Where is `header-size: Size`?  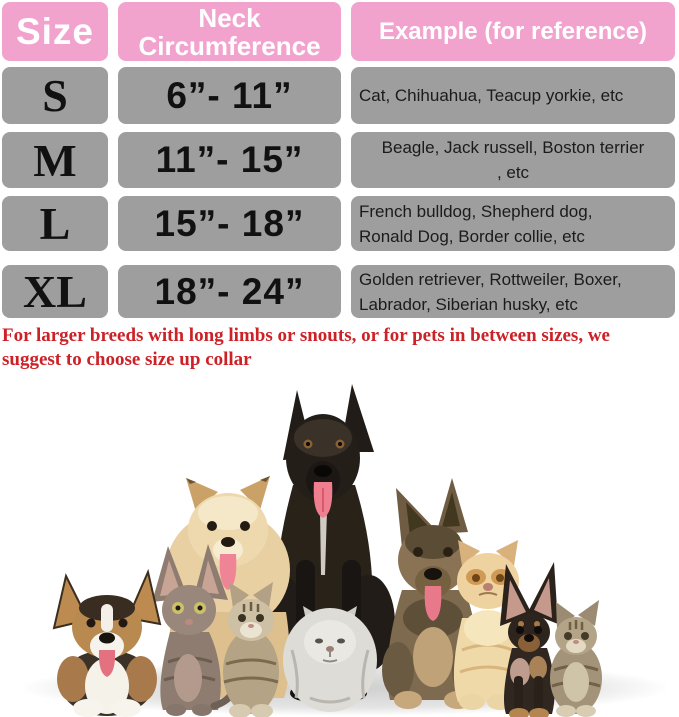 header-size: Size is located at coordinates (55, 31).